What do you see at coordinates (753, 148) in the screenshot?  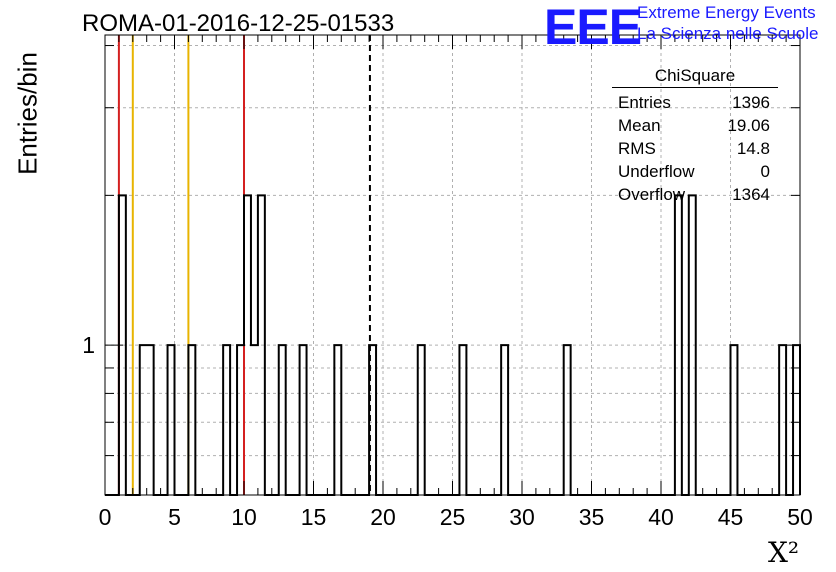 I see `stats-value: 14.8` at bounding box center [753, 148].